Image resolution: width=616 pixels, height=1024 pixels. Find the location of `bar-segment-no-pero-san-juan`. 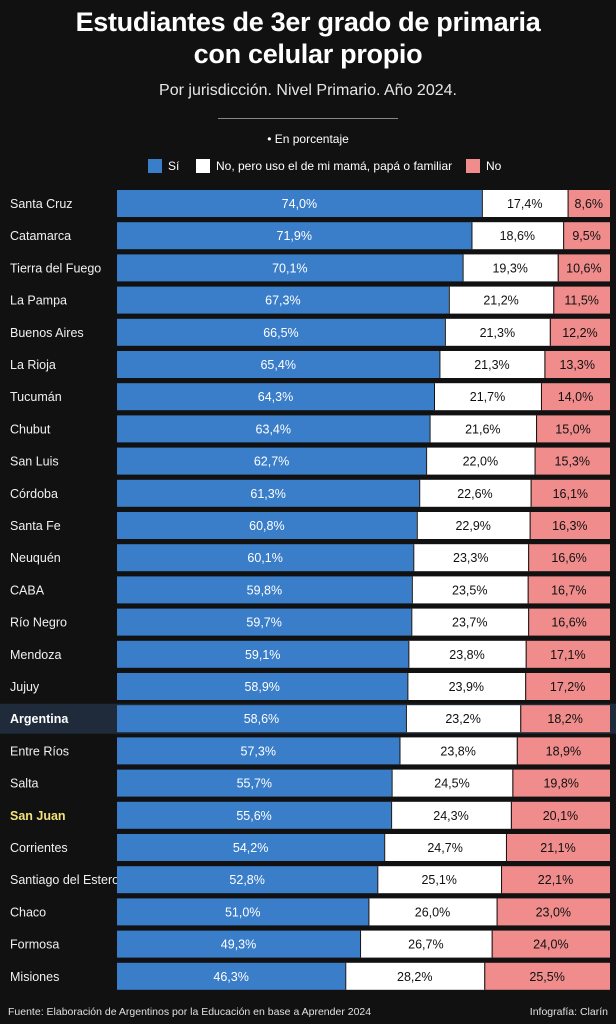

bar-segment-no-pero-san-juan is located at coordinates (451, 815).